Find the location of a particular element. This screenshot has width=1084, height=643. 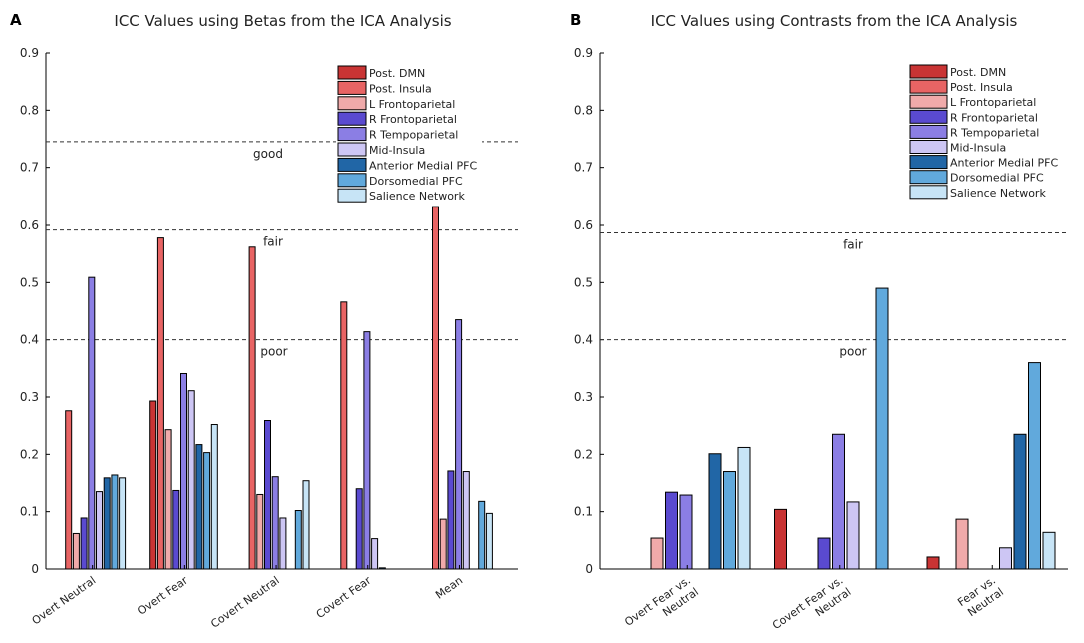

x-category-label: Covert Neutral is located at coordinates (245, 602).